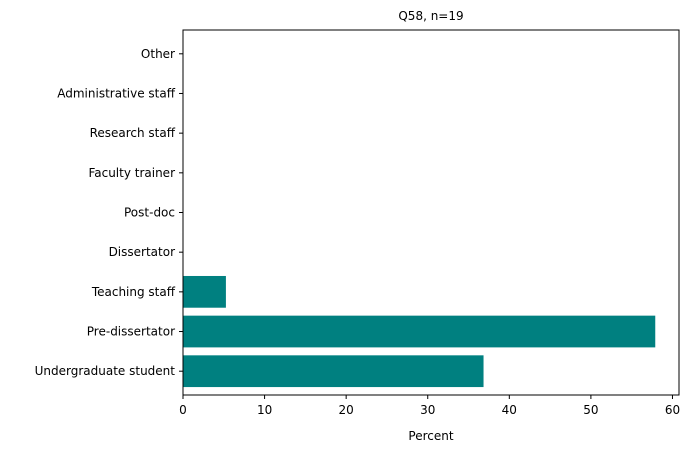 Image resolution: width=690 pixels, height=452 pixels. What do you see at coordinates (590, 410) in the screenshot?
I see `x-tick-label: 50` at bounding box center [590, 410].